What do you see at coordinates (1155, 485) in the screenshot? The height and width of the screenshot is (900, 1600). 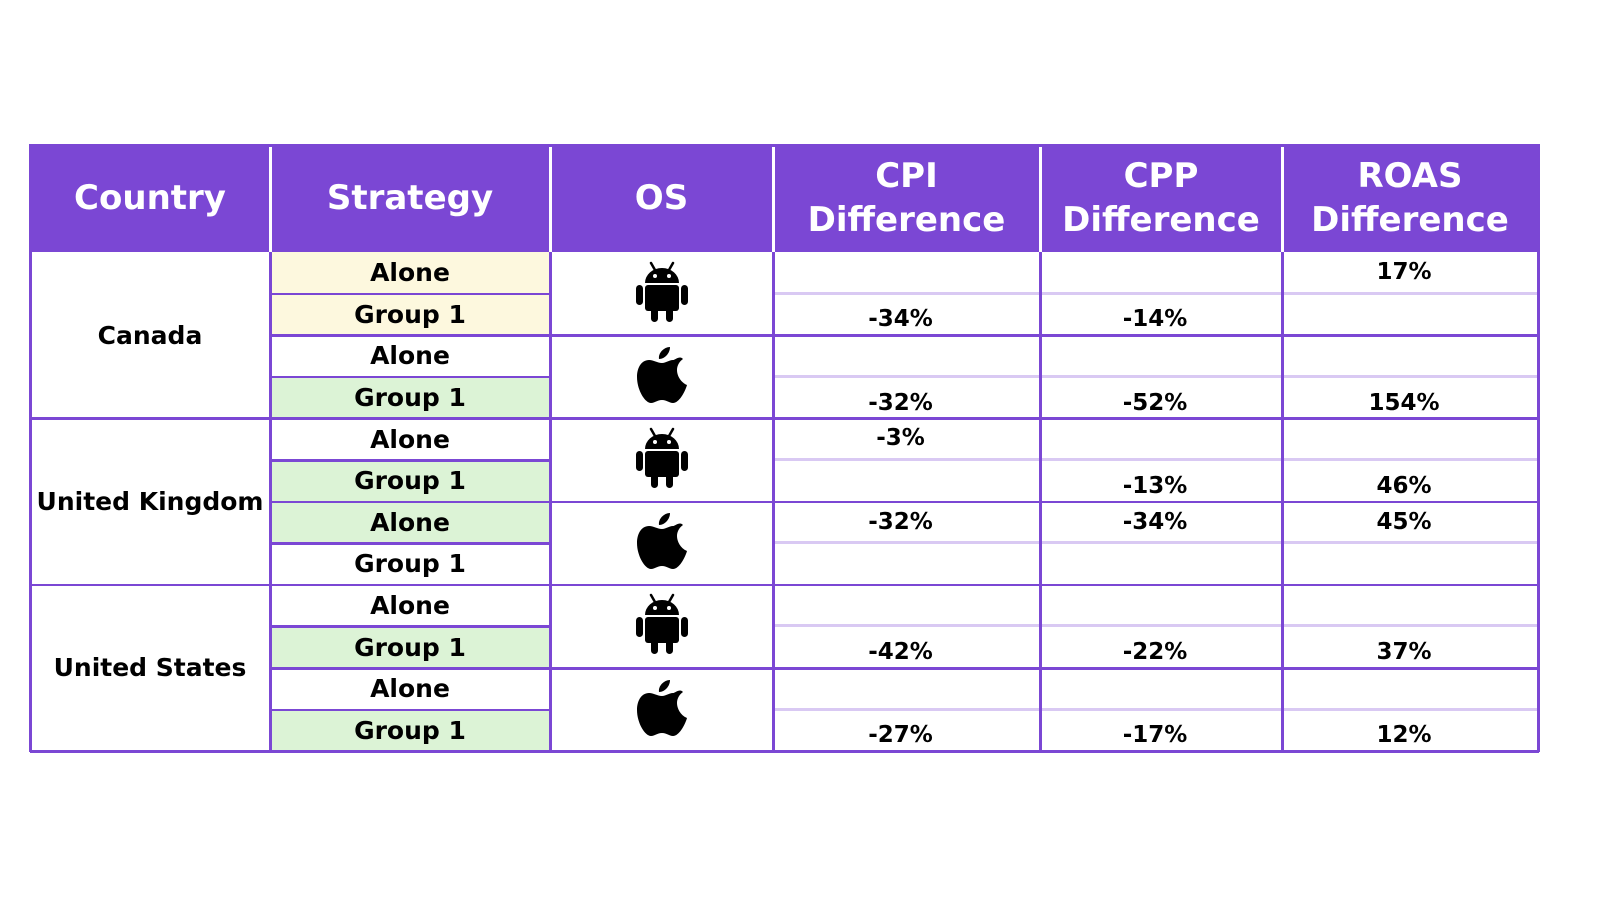 I see `cpp-value: -13%` at bounding box center [1155, 485].